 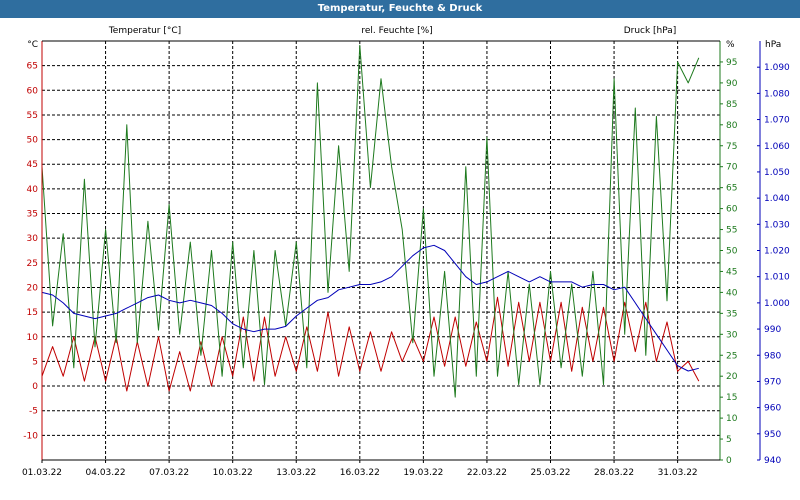 I want to click on temperature-tick-label: 10, so click(x=33, y=338).